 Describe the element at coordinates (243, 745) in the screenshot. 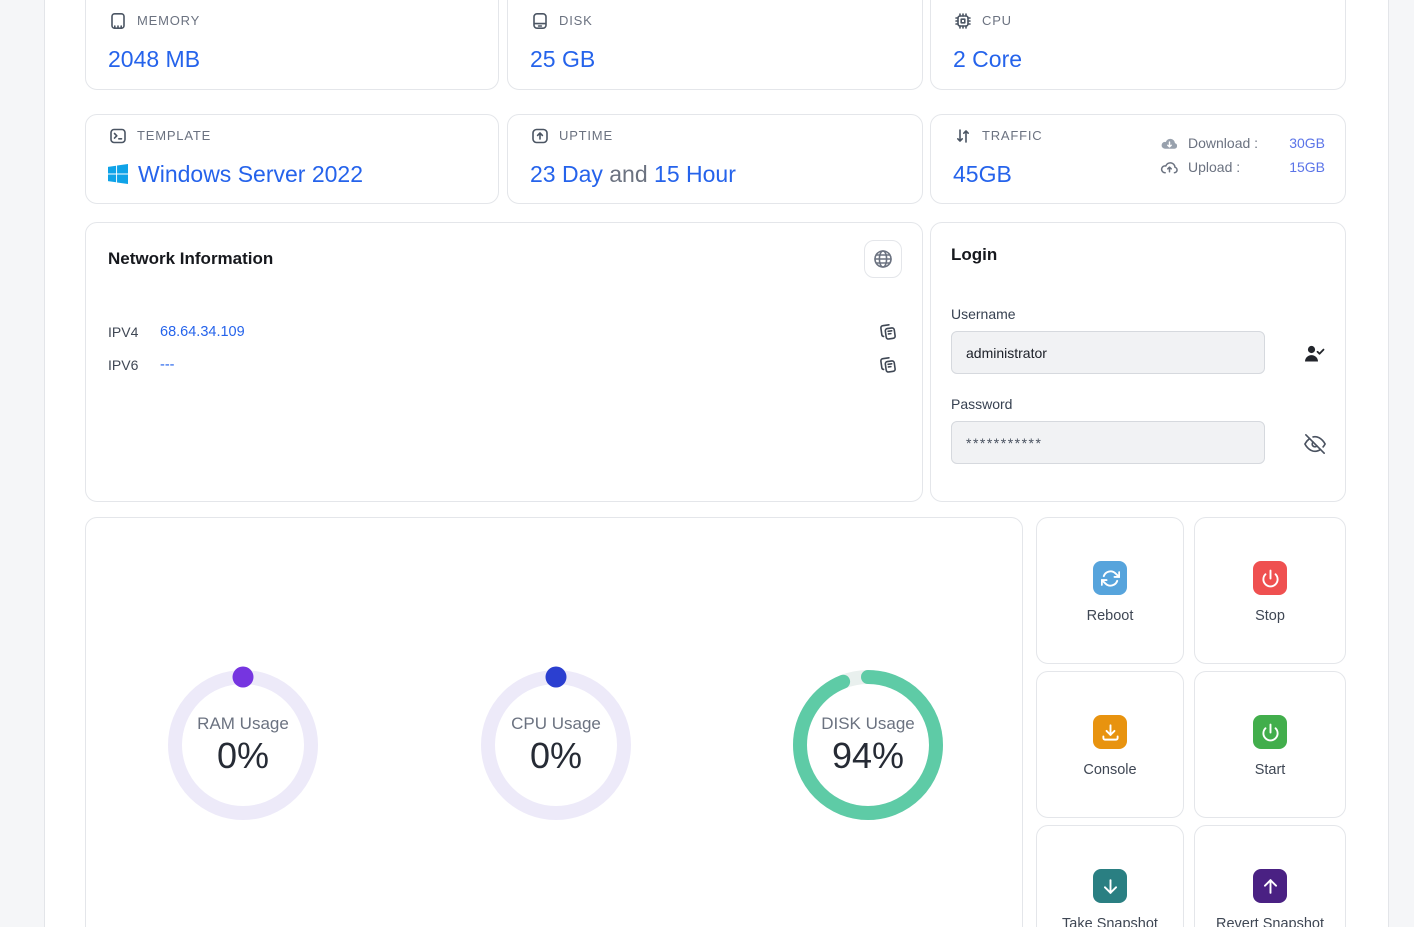

I see `ram-usage-gauge: RAM Usage 0%` at that location.